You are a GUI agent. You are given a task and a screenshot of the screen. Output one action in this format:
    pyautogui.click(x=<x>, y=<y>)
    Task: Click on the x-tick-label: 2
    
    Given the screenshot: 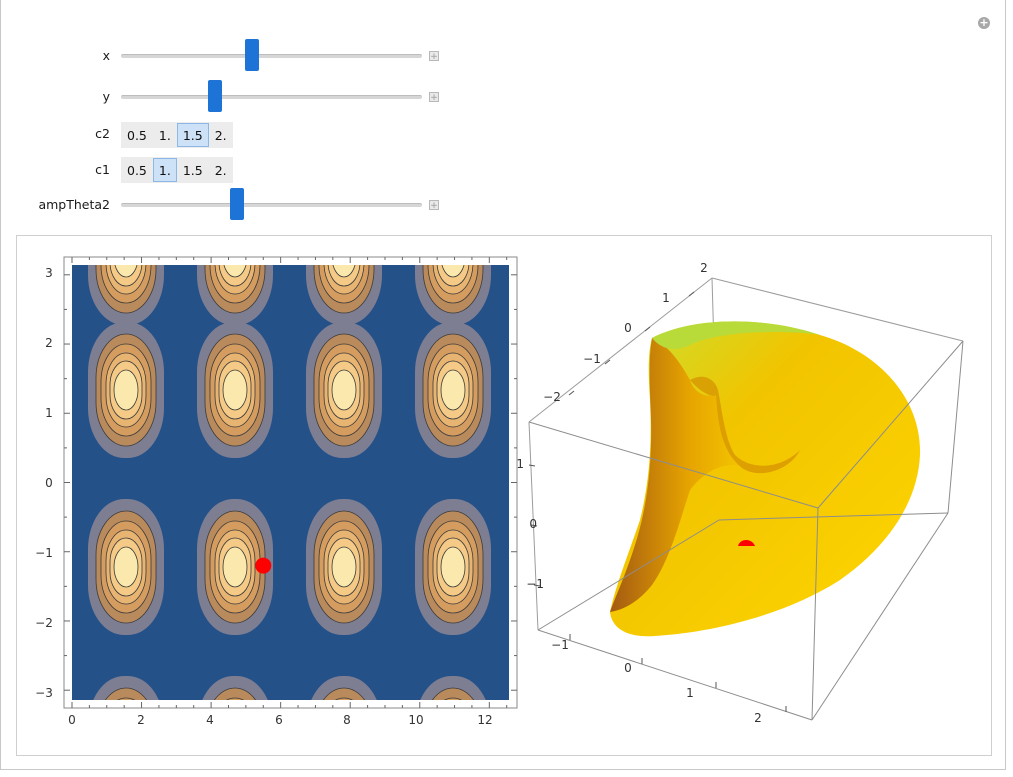 What is the action you would take?
    pyautogui.click(x=141, y=720)
    